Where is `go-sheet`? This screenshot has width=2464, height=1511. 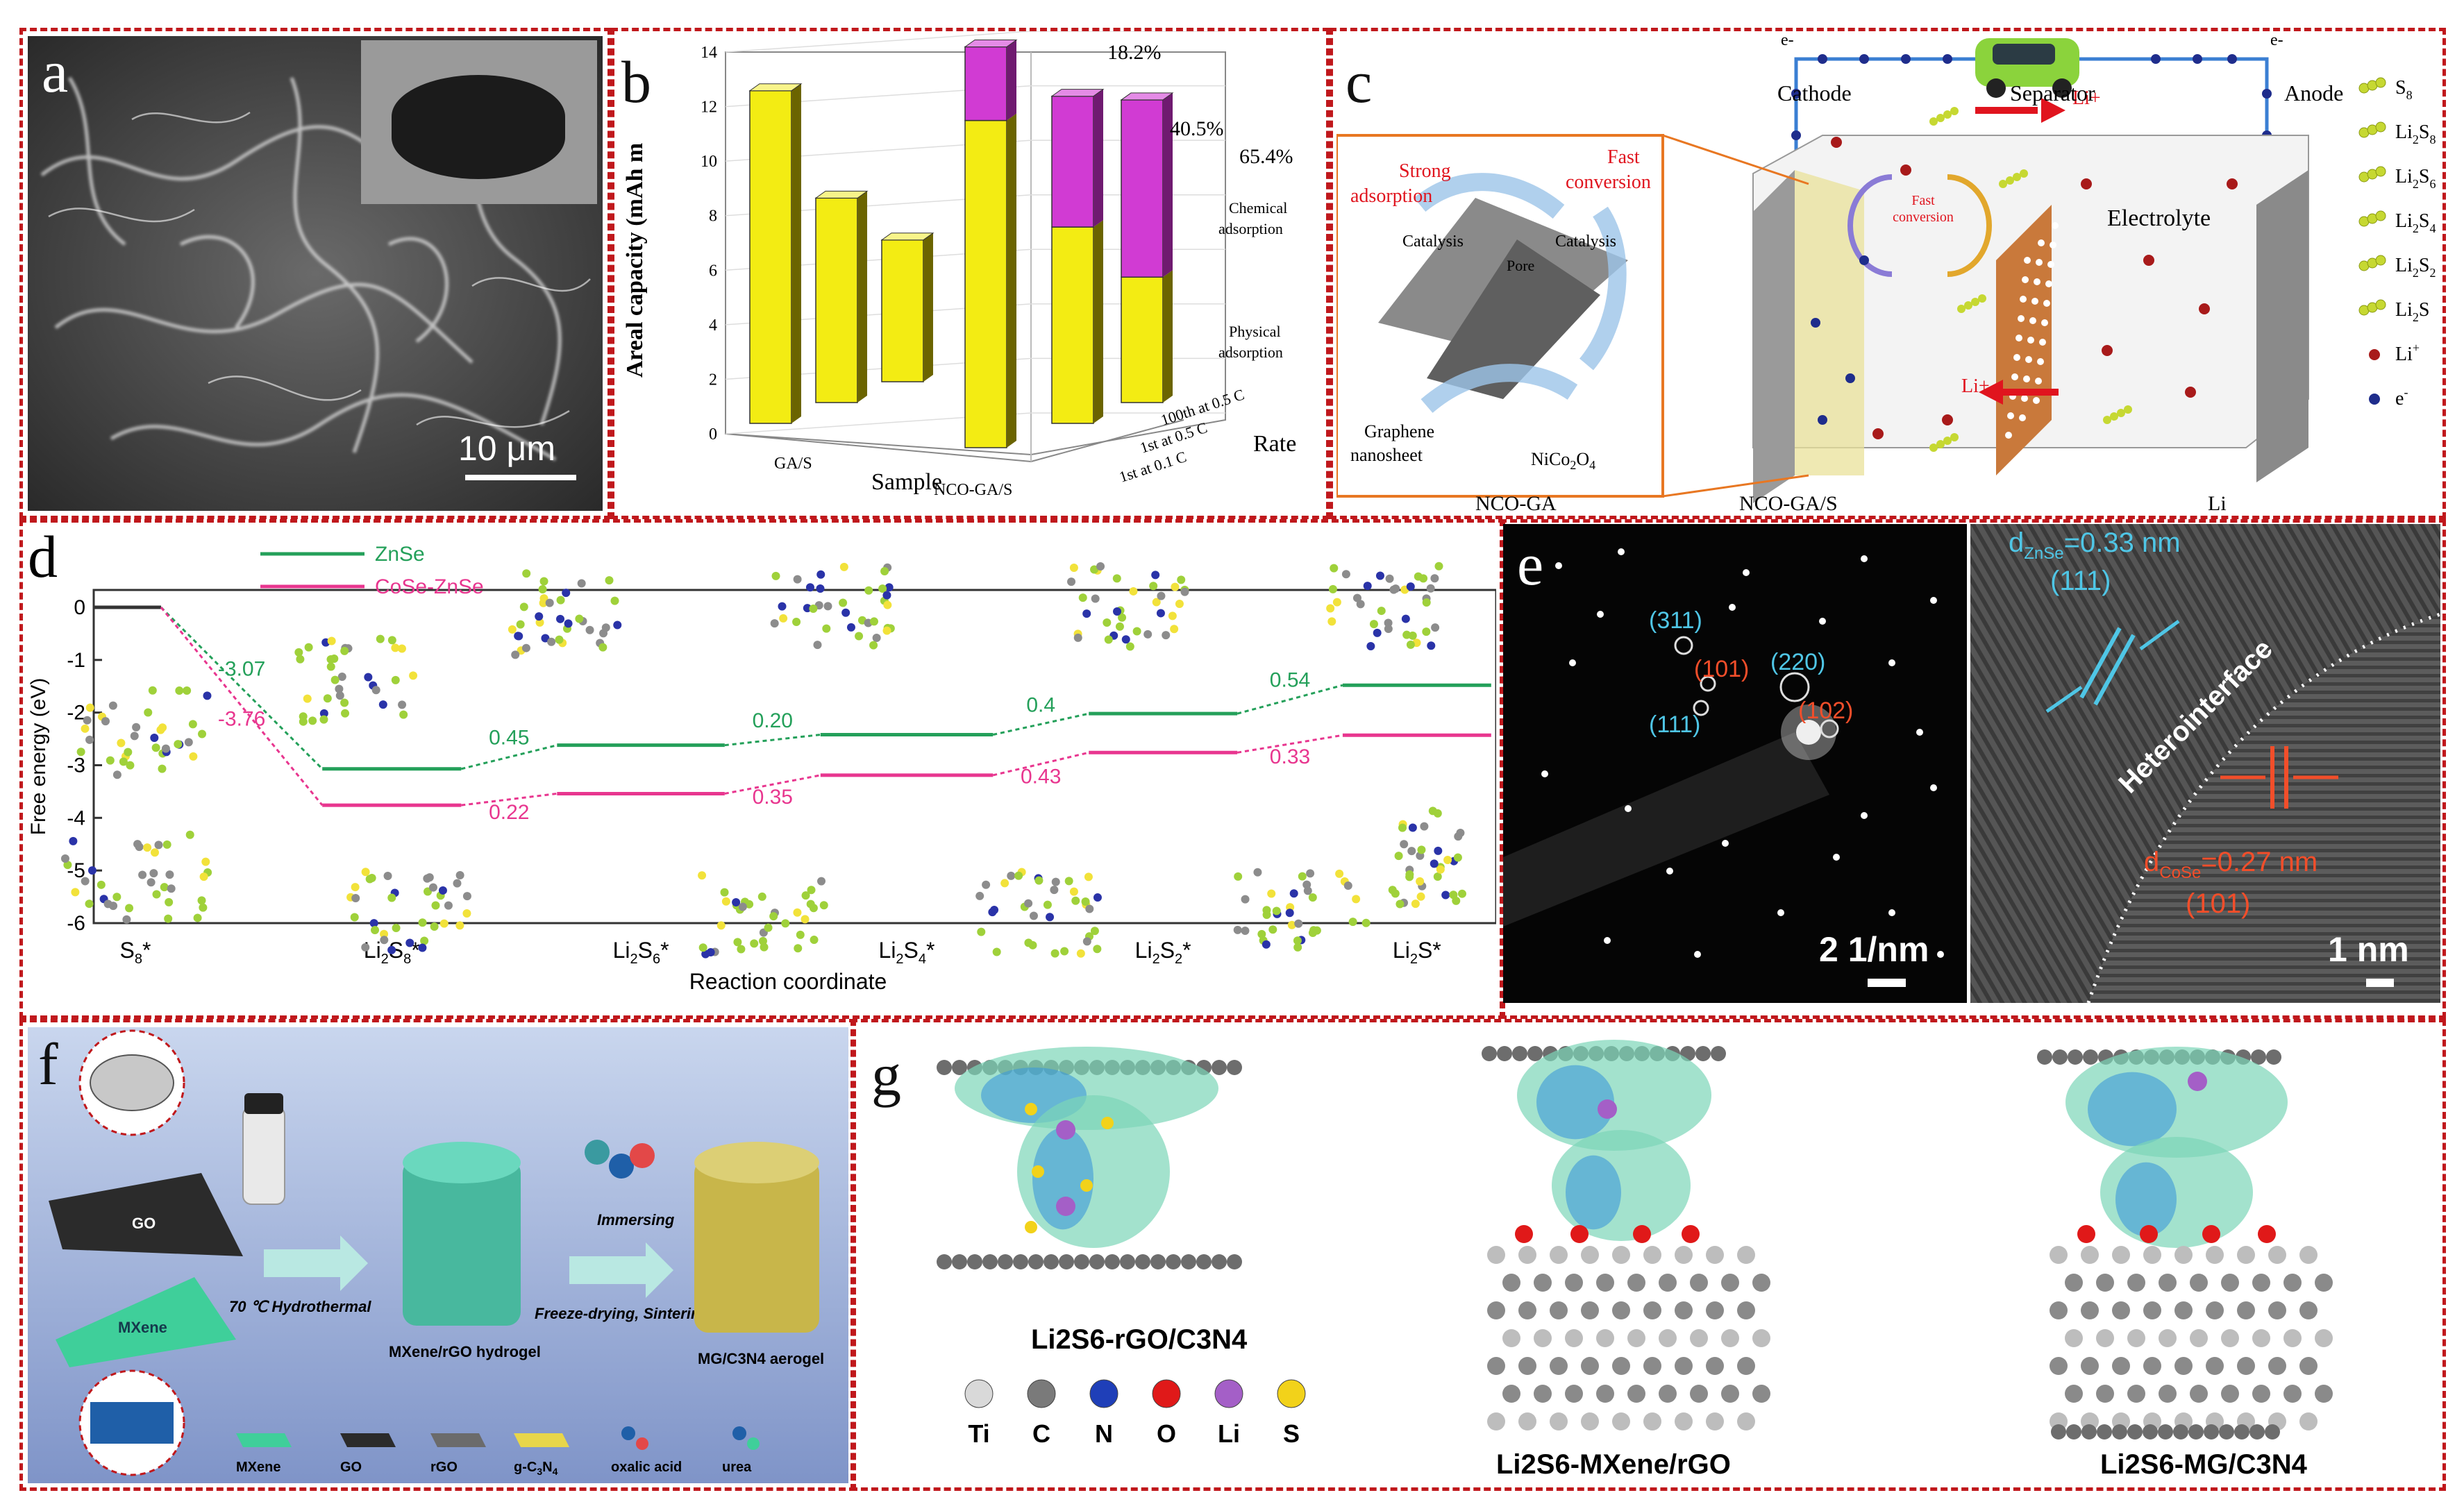 go-sheet is located at coordinates (146, 1215).